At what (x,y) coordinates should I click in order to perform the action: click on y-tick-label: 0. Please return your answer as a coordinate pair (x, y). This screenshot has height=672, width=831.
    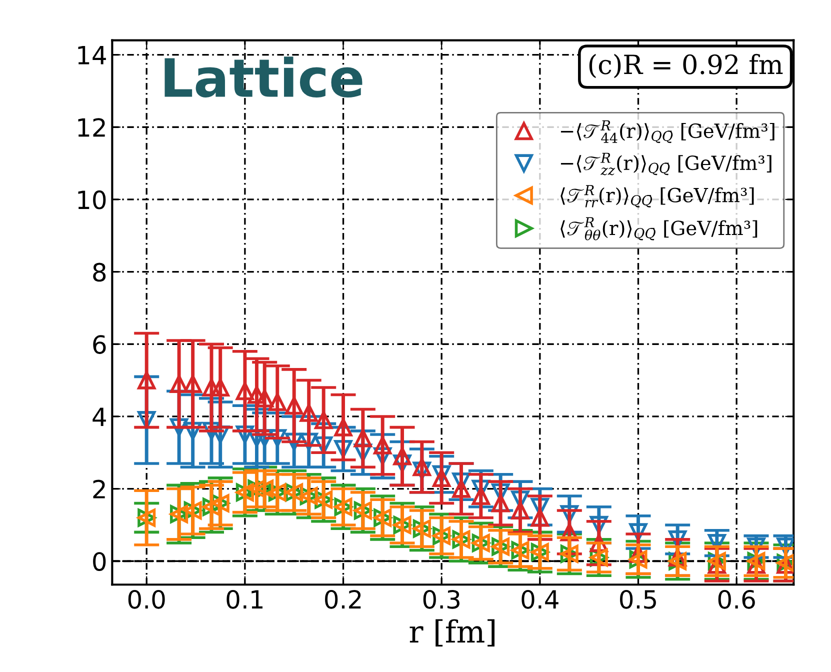
    Looking at the image, I should click on (99, 561).